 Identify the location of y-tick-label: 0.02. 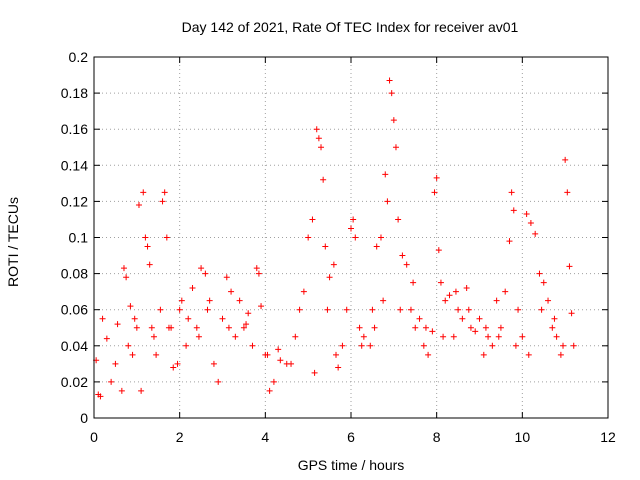
(74, 382).